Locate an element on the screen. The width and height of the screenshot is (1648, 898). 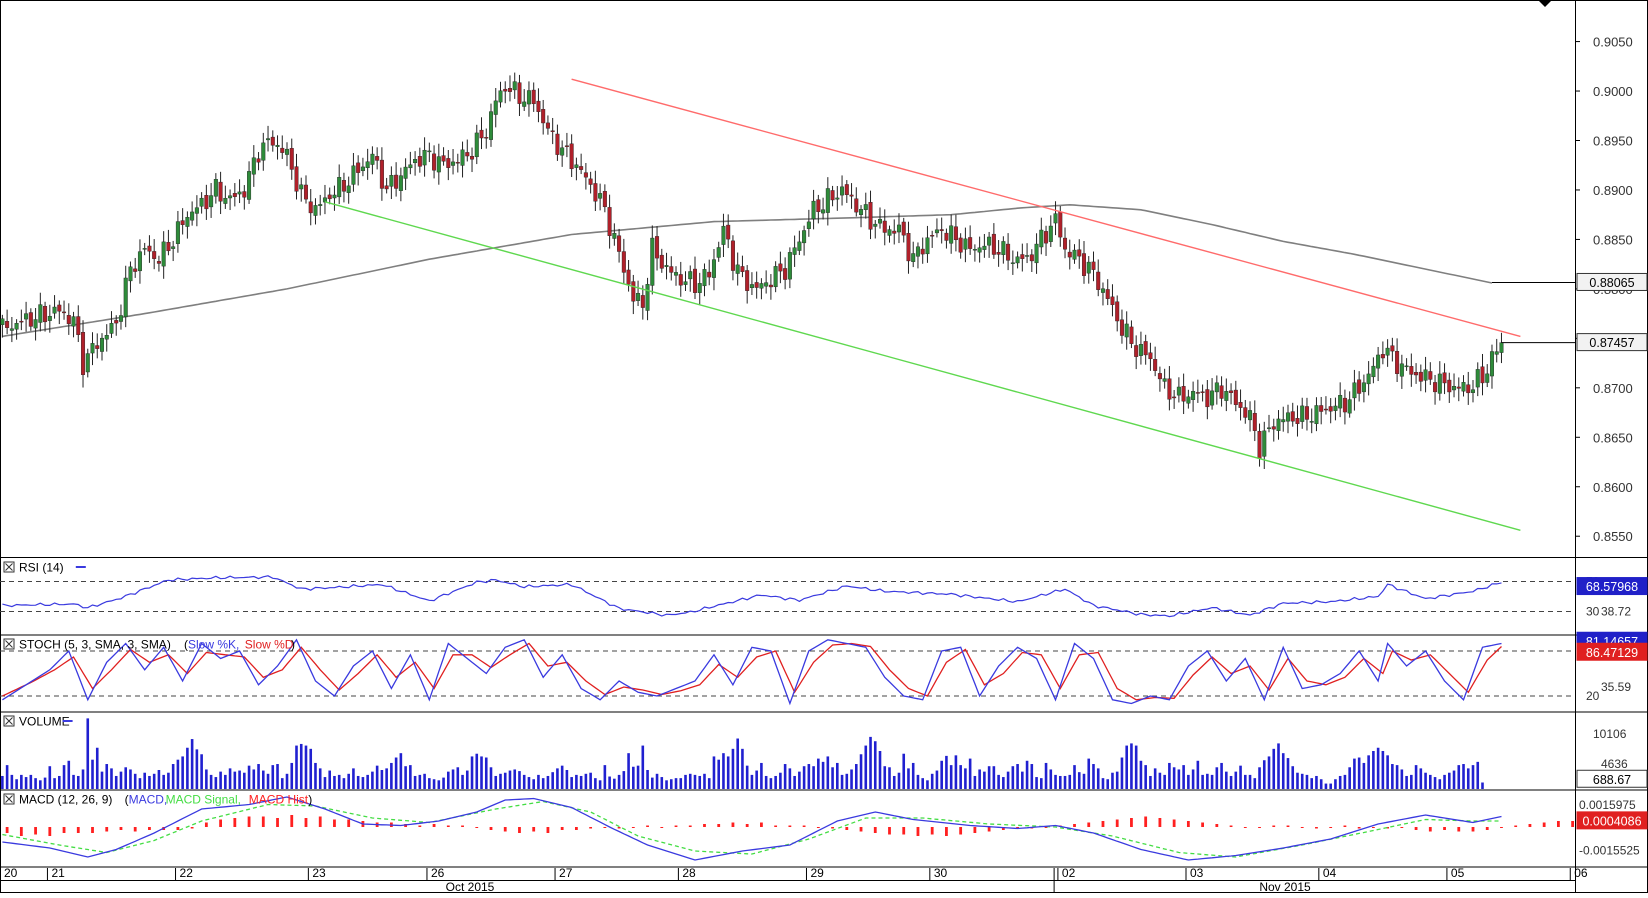
stoch-close-glyph is located at coordinates (9, 644).